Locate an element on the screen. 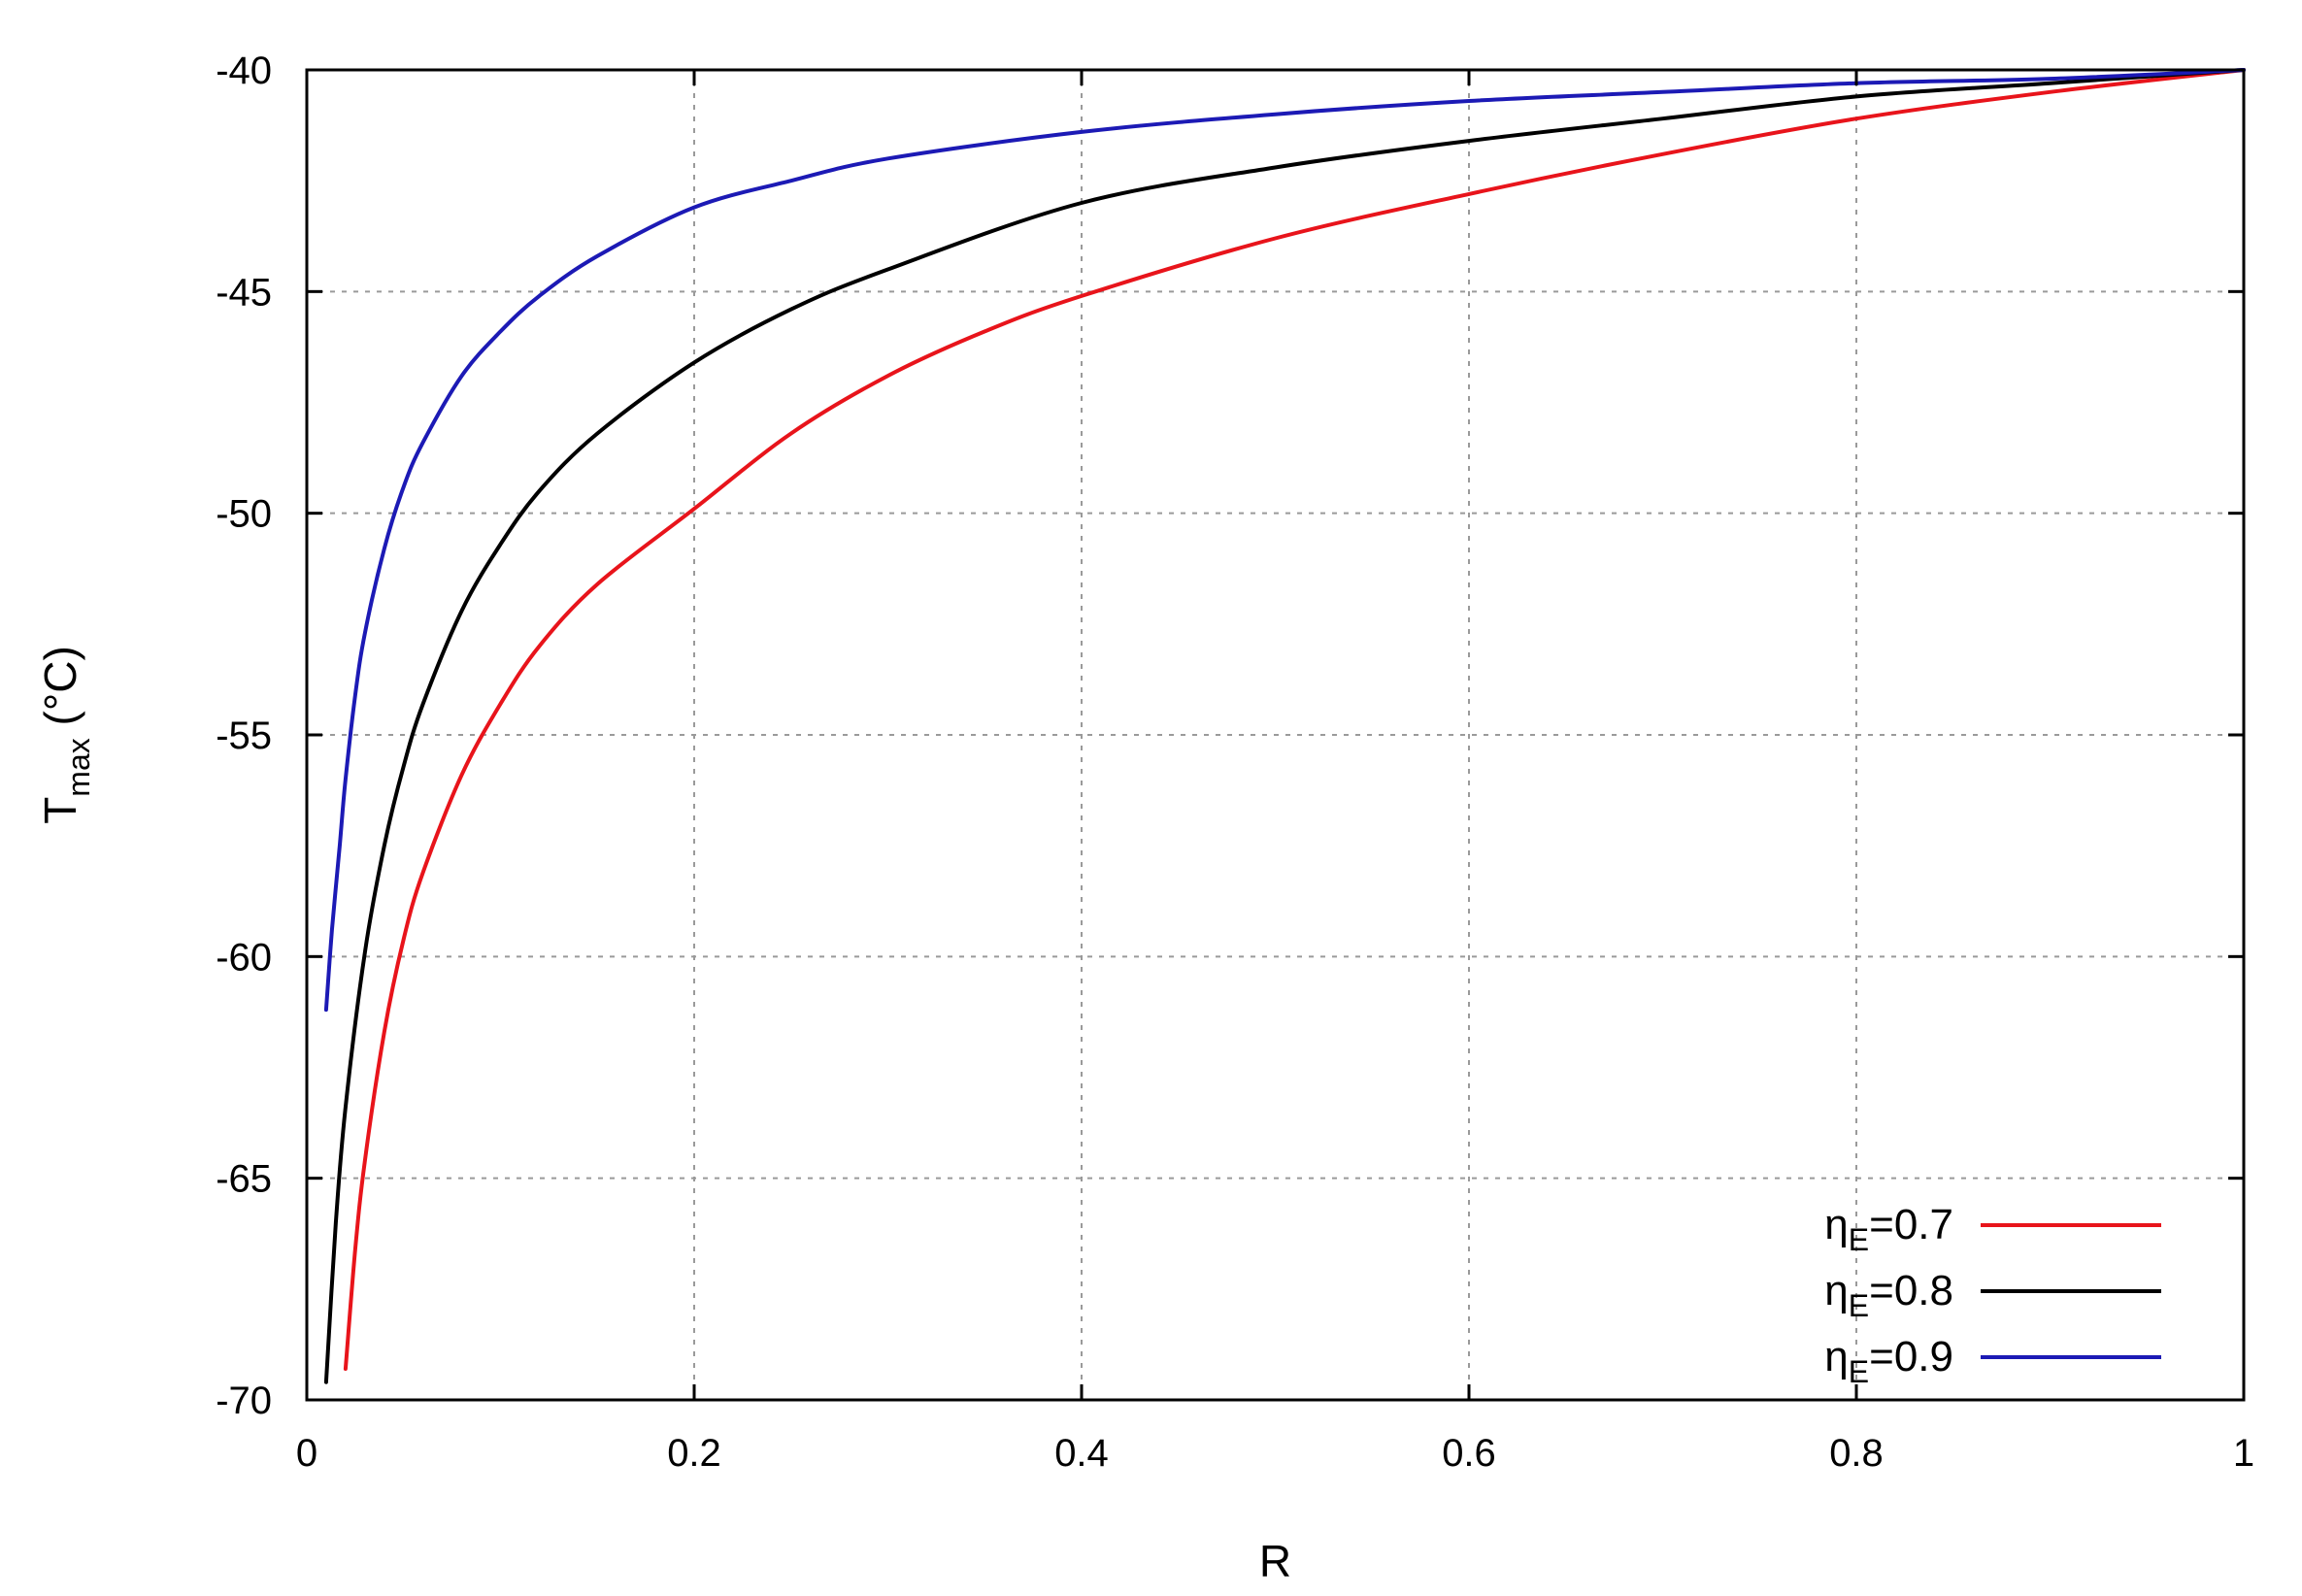 The height and width of the screenshot is (1596, 2302). x-tick-label: 0 is located at coordinates (306, 1454).